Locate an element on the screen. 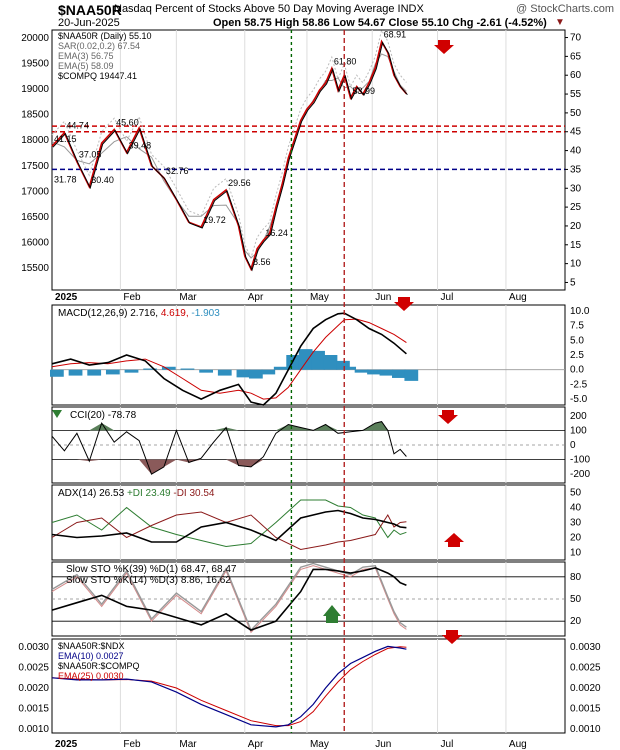 This screenshot has height=750, width=620. cci-right-tick: 0 is located at coordinates (573, 445).